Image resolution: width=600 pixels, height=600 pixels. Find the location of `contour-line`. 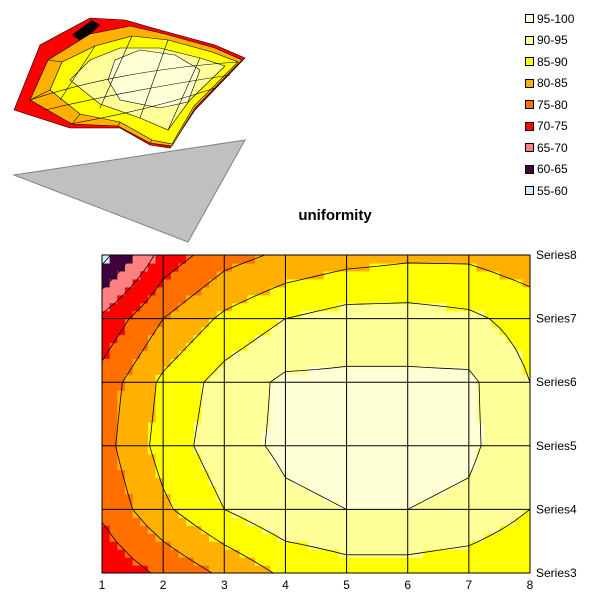

contour-line is located at coordinates (148, 414).